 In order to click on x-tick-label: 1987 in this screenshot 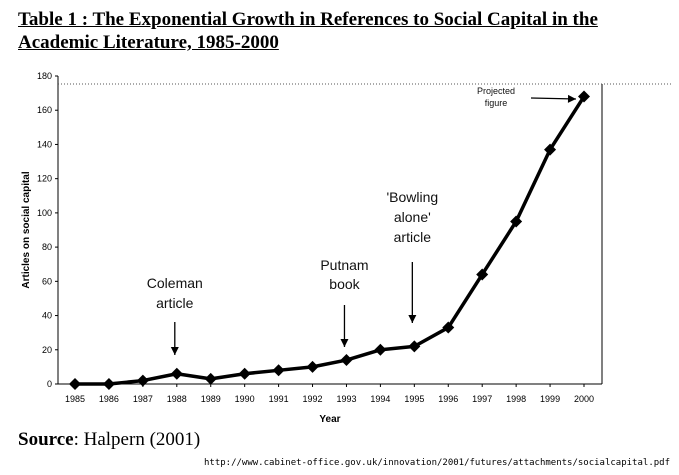, I will do `click(143, 399)`.